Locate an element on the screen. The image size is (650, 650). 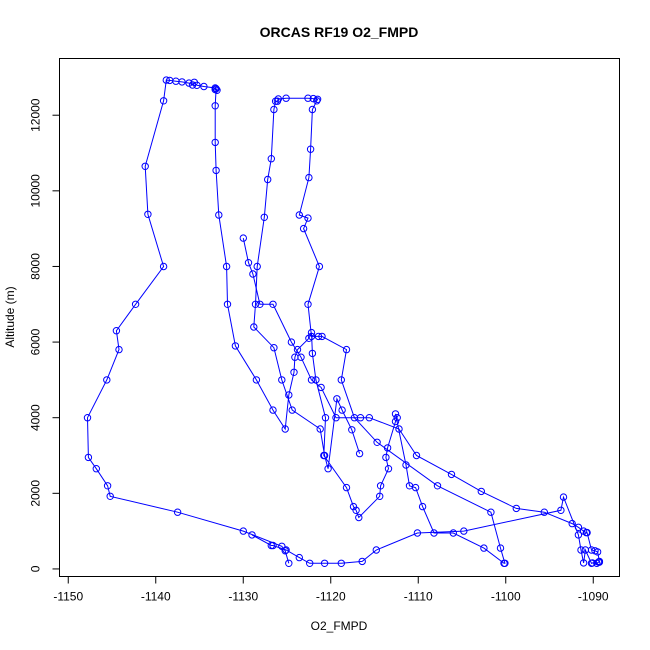
x-axis-label: O2_FMPD is located at coordinates (339, 626).